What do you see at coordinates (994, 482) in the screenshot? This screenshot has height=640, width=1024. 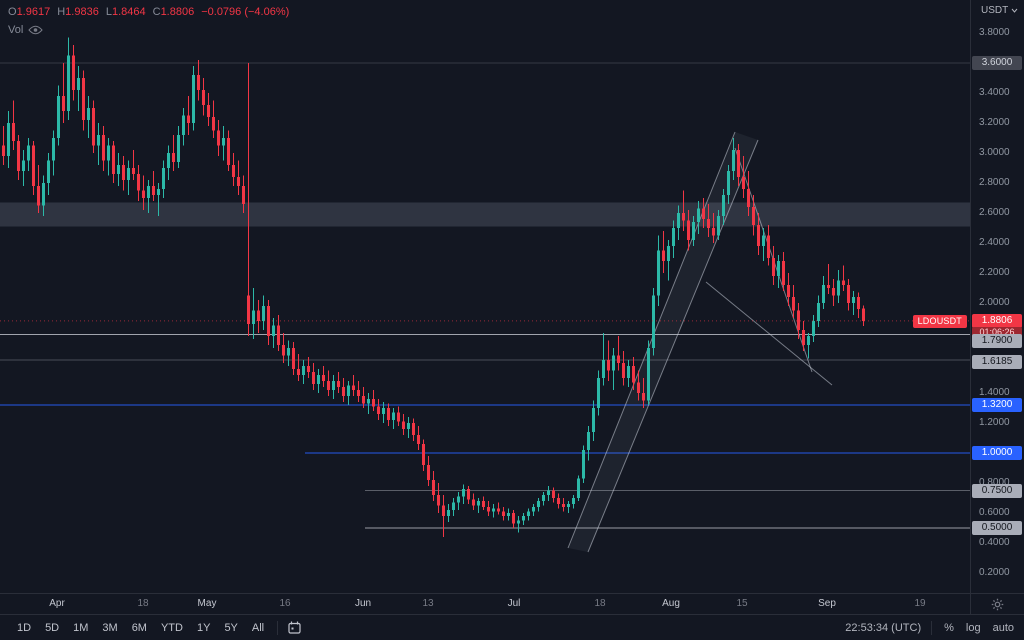 I see `price-axis-label: 0.8000` at bounding box center [994, 482].